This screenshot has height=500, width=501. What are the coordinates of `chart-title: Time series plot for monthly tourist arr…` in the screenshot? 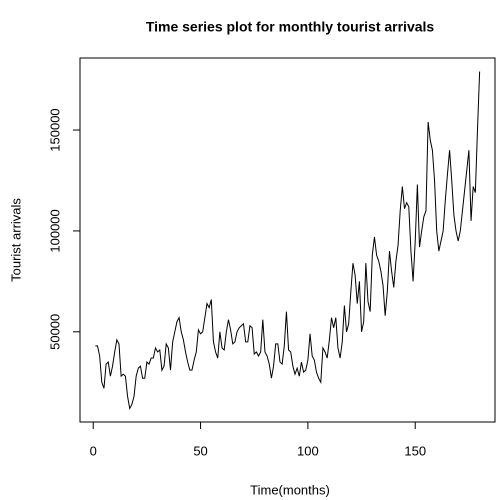 It's located at (290, 27).